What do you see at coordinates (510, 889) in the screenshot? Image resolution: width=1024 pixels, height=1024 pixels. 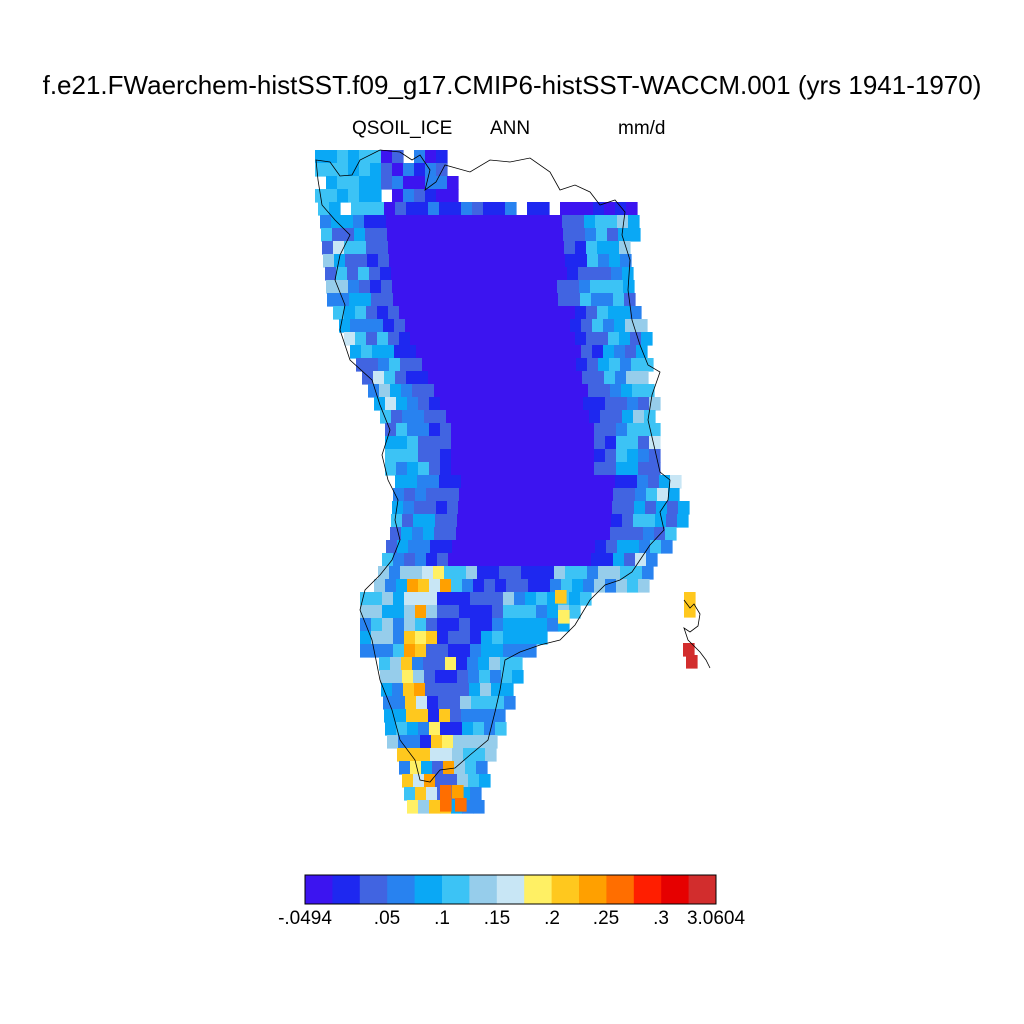 I see `colorbar-frame` at bounding box center [510, 889].